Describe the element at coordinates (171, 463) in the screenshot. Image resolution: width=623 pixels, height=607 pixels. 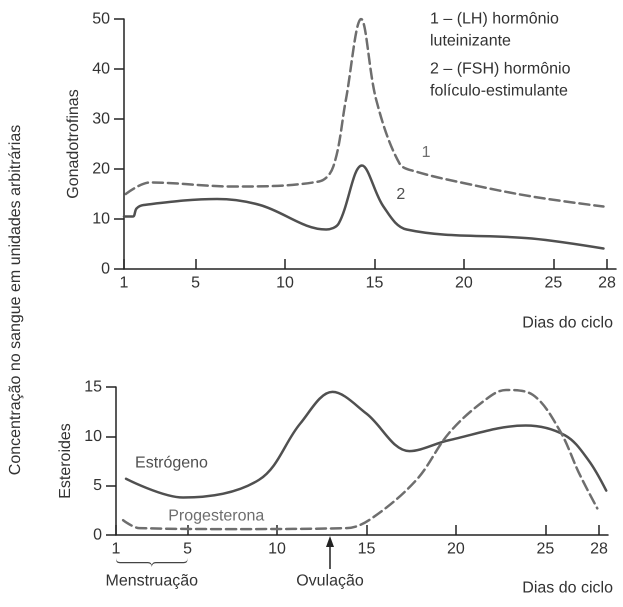
I see `series-label: Estrógeno` at that location.